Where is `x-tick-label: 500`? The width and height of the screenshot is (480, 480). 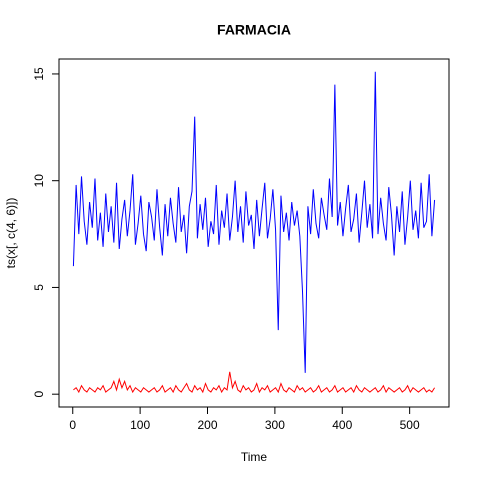 x-tick-label: 500 is located at coordinates (410, 425).